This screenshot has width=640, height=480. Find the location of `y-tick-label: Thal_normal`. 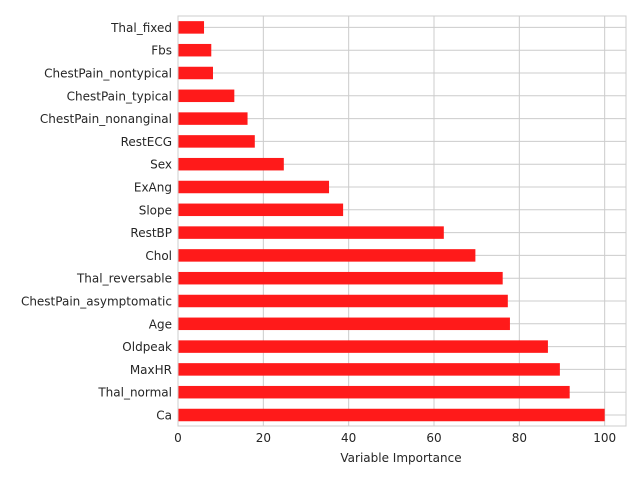

y-tick-label: Thal_normal is located at coordinates (134, 393).